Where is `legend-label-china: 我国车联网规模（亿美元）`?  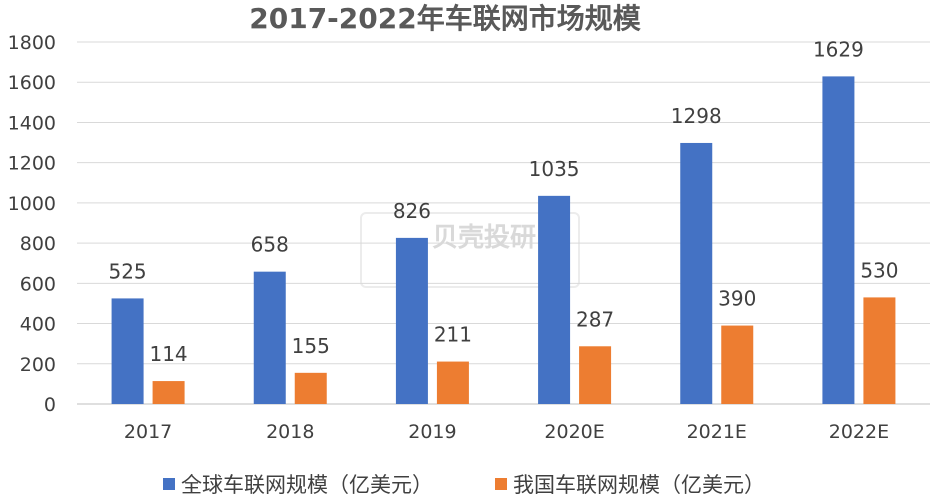 legend-label-china: 我国车联网规模（亿美元） is located at coordinates (639, 485).